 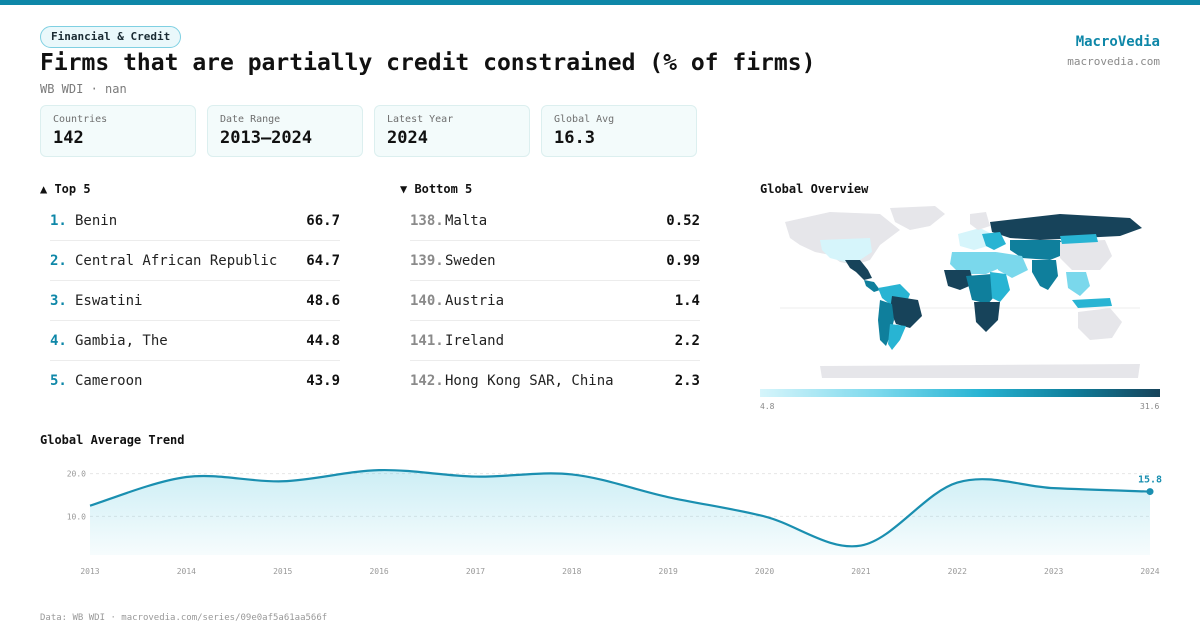 What do you see at coordinates (1040, 250) in the screenshot?
I see `map-region-central-asia` at bounding box center [1040, 250].